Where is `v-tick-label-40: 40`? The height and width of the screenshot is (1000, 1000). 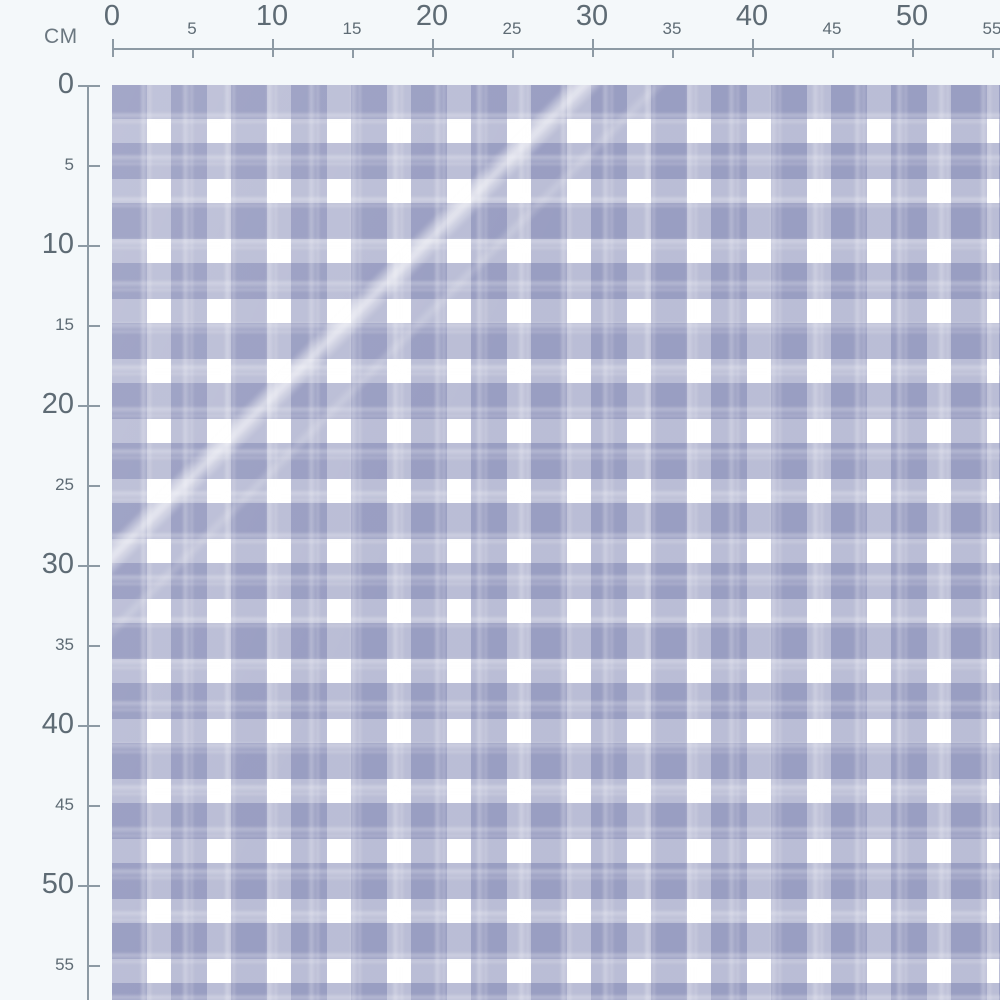 v-tick-label-40: 40 is located at coordinates (57, 724).